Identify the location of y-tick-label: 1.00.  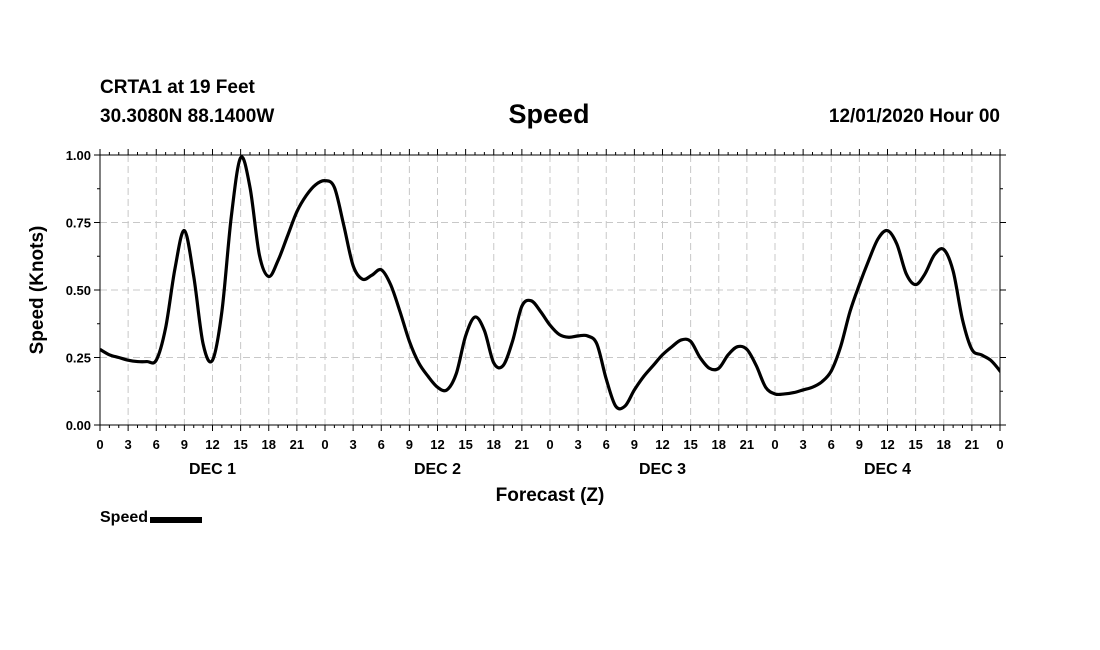
(78, 155).